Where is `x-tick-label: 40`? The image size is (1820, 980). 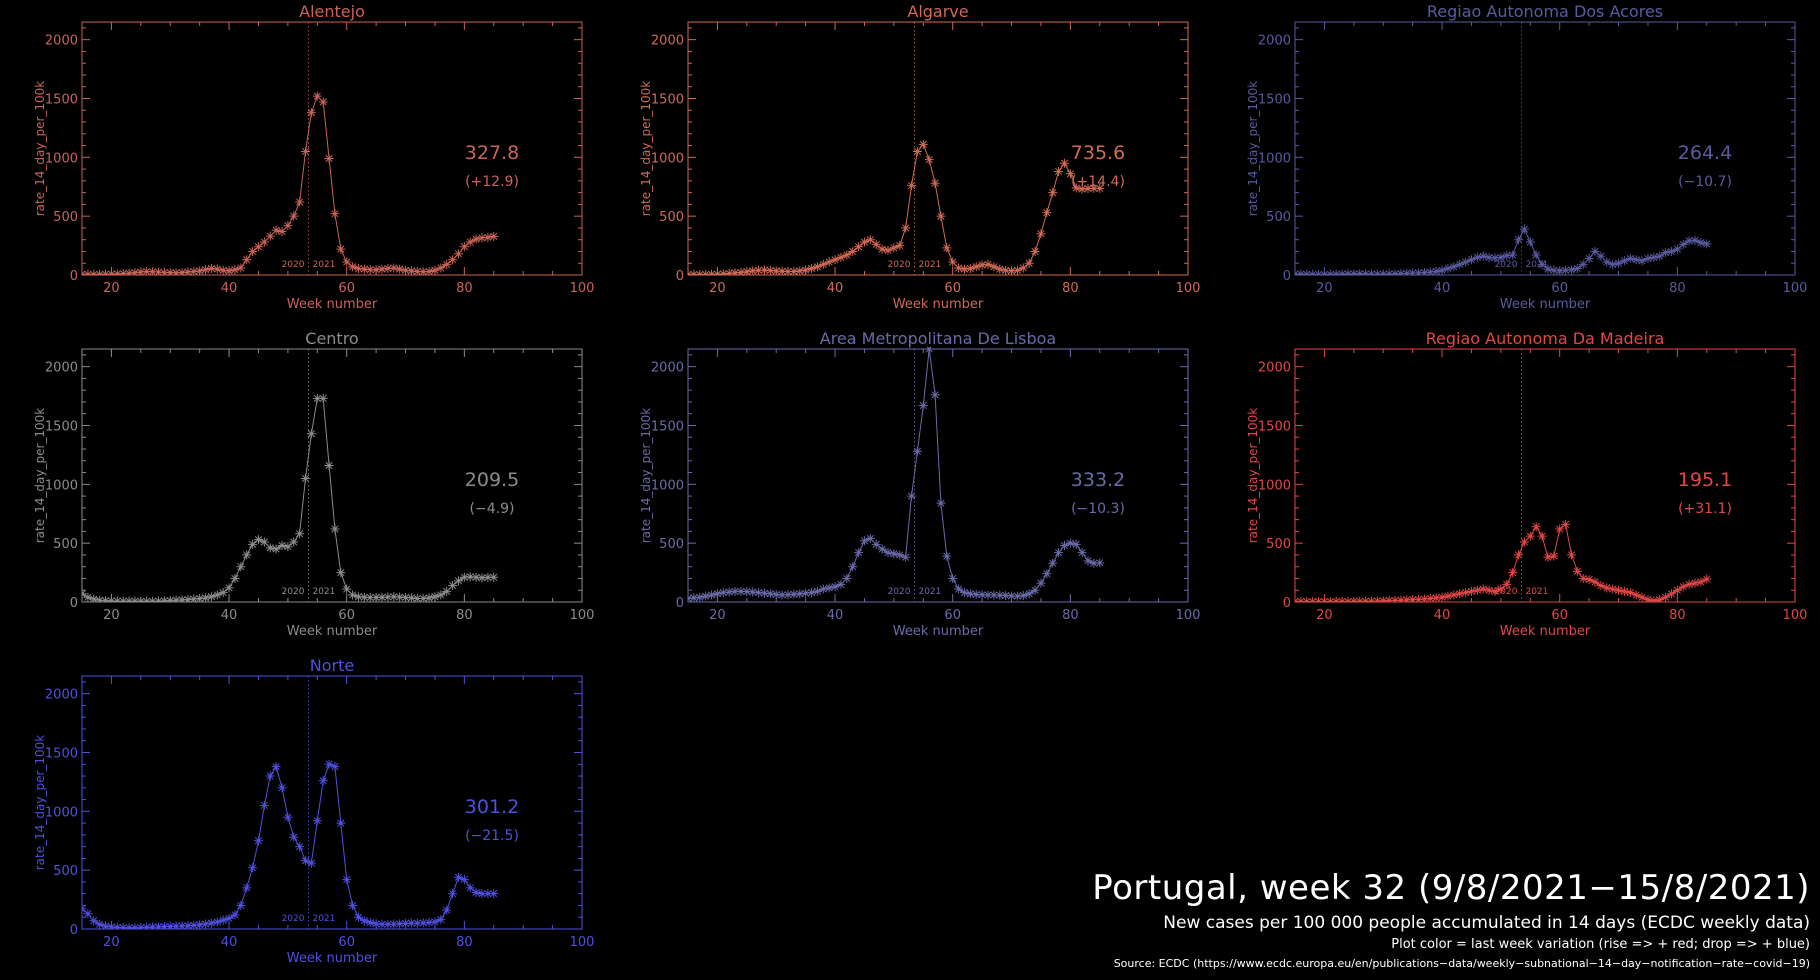
x-tick-label: 40 is located at coordinates (1442, 615).